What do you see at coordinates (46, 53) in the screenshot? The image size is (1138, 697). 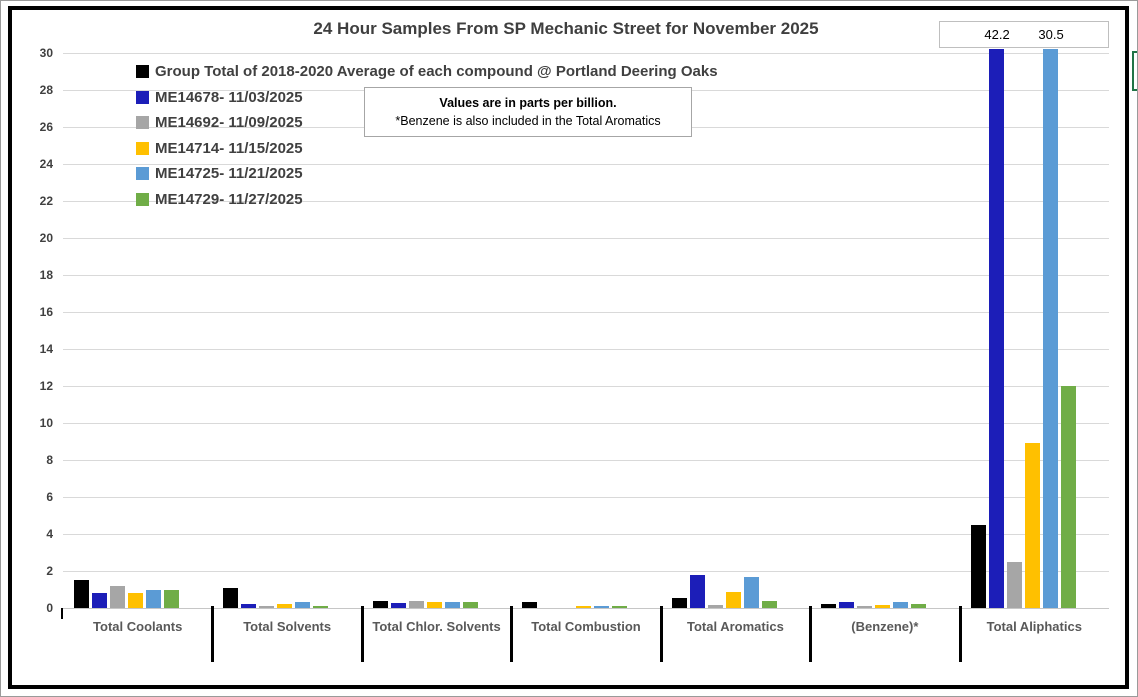 I see `y-axis-label-30: 30` at bounding box center [46, 53].